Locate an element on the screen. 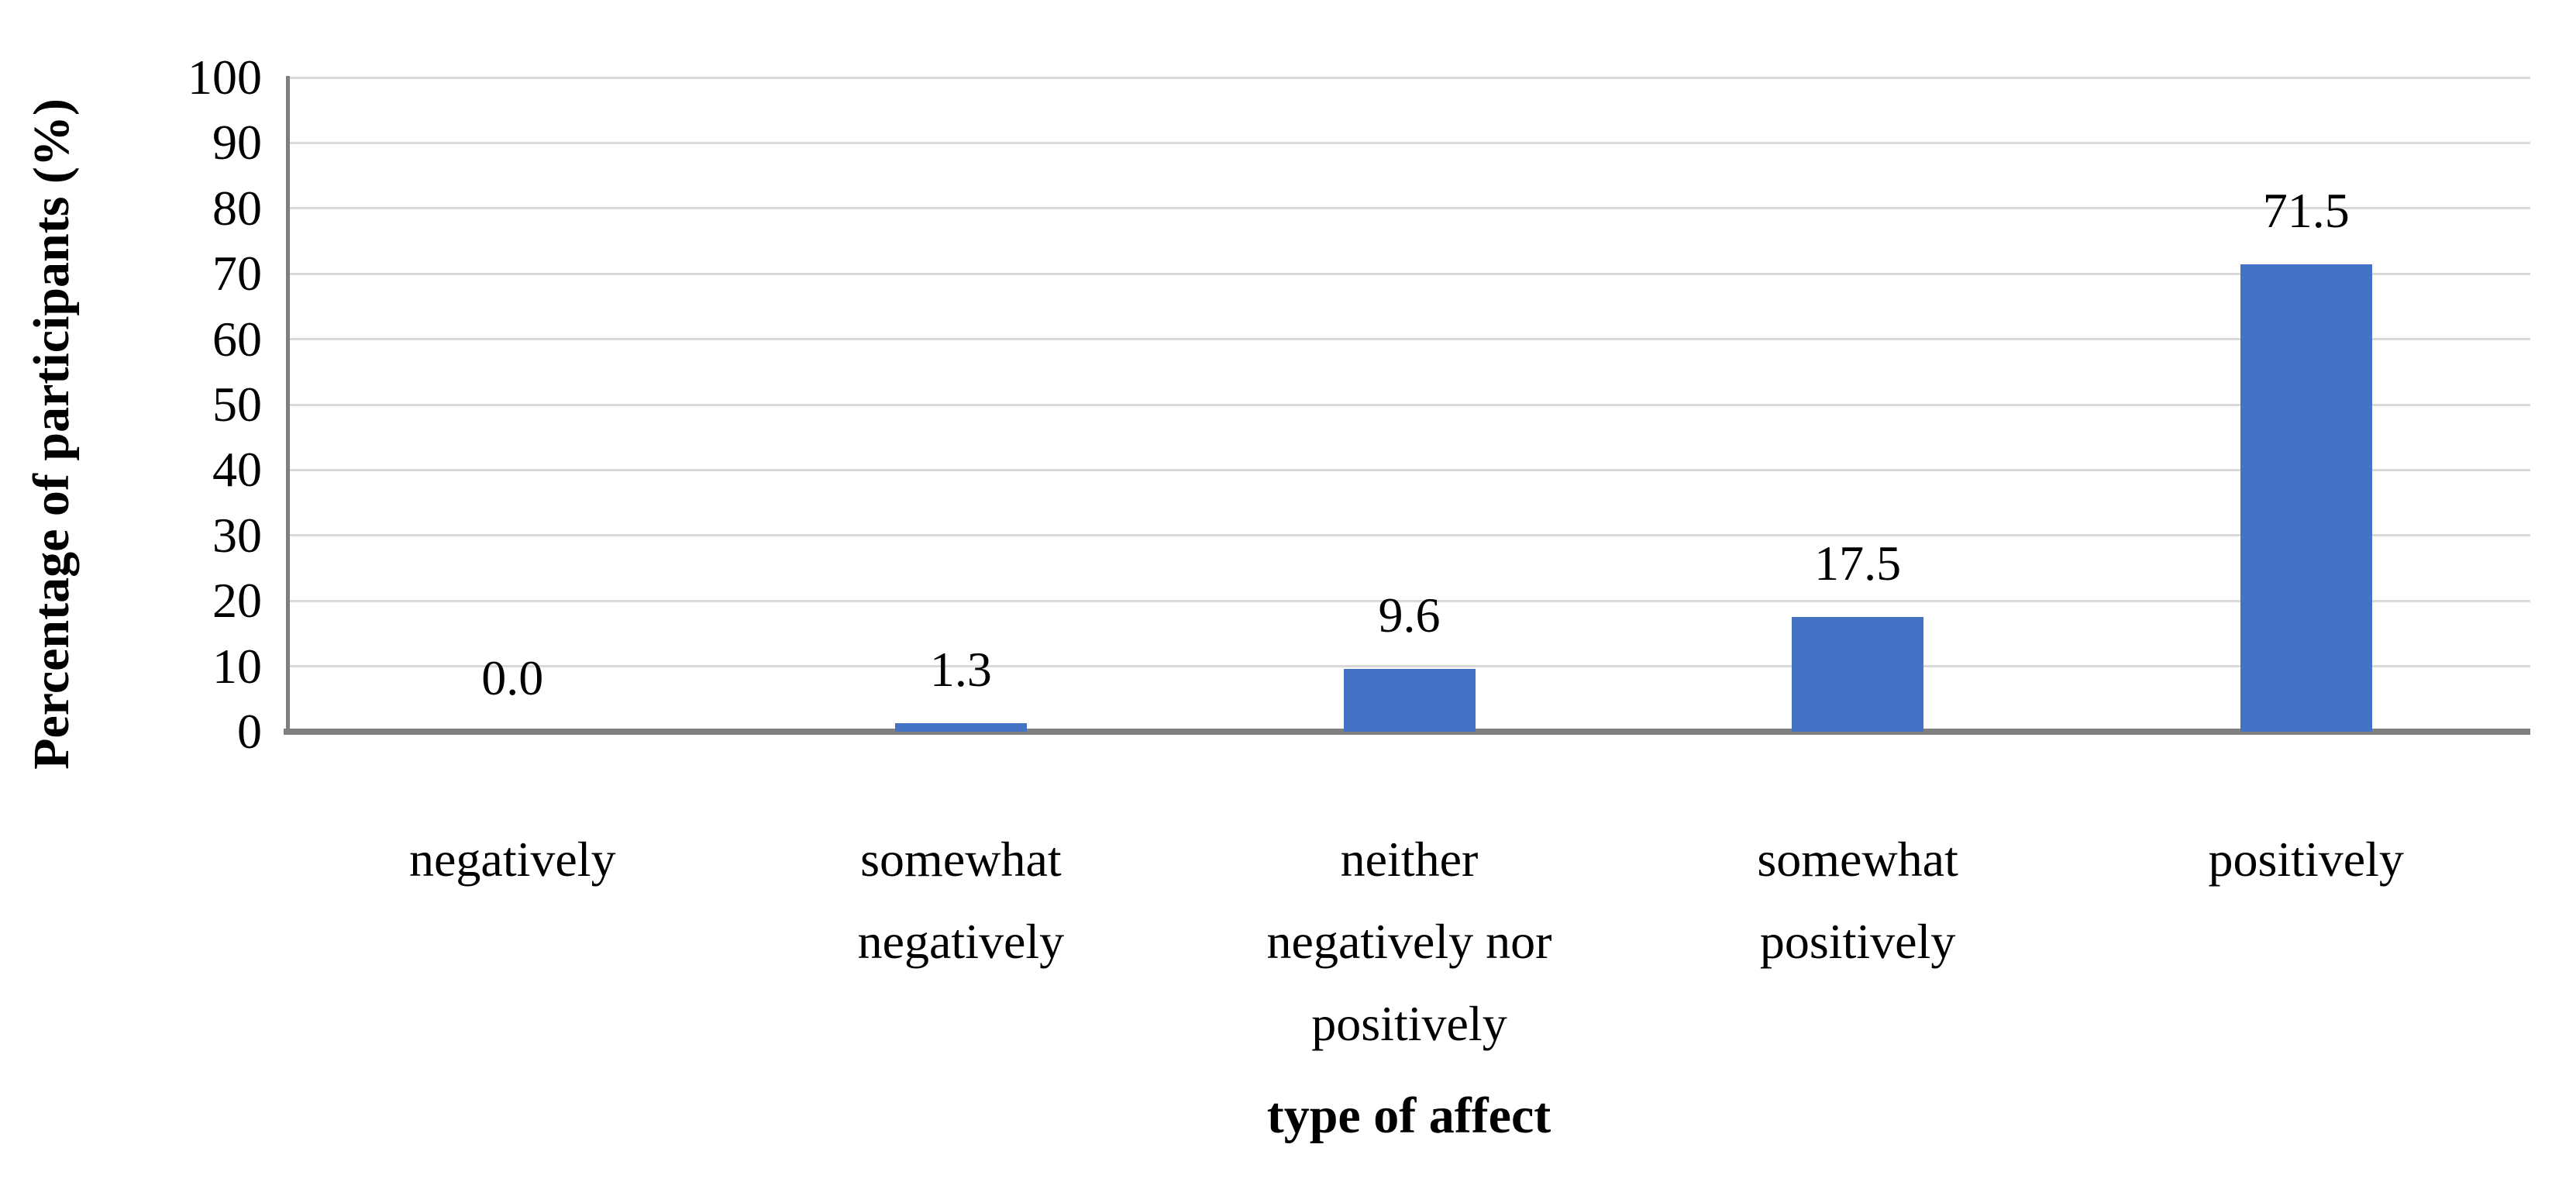 This screenshot has width=2576, height=1189. y-axis-tick-label: 0 is located at coordinates (249, 731).